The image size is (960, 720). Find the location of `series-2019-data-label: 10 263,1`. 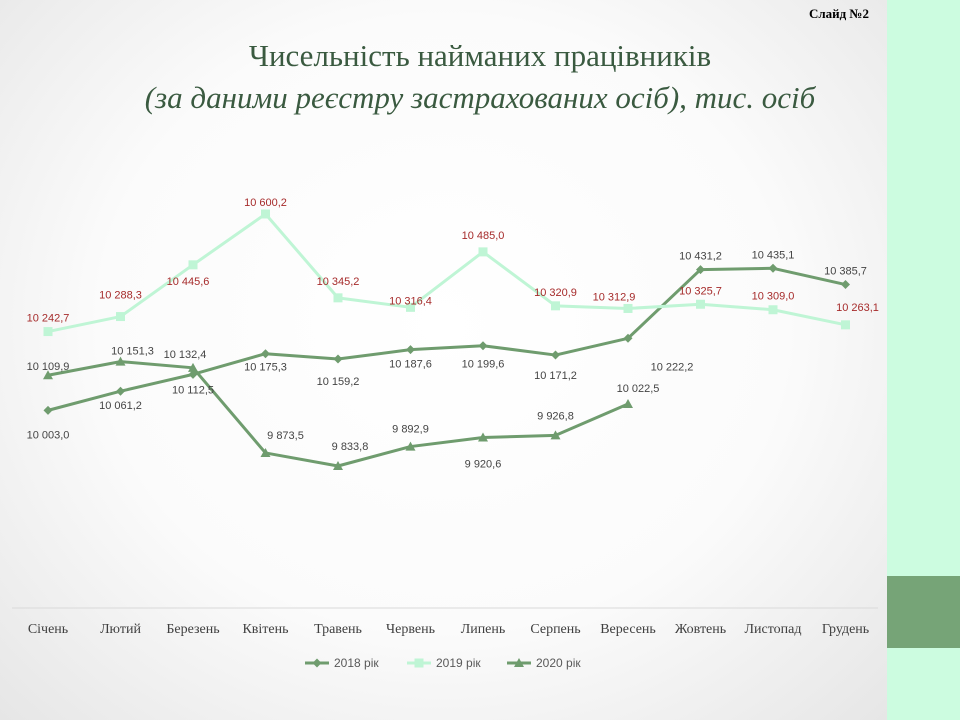

series-2019-data-label: 10 263,1 is located at coordinates (857, 308).